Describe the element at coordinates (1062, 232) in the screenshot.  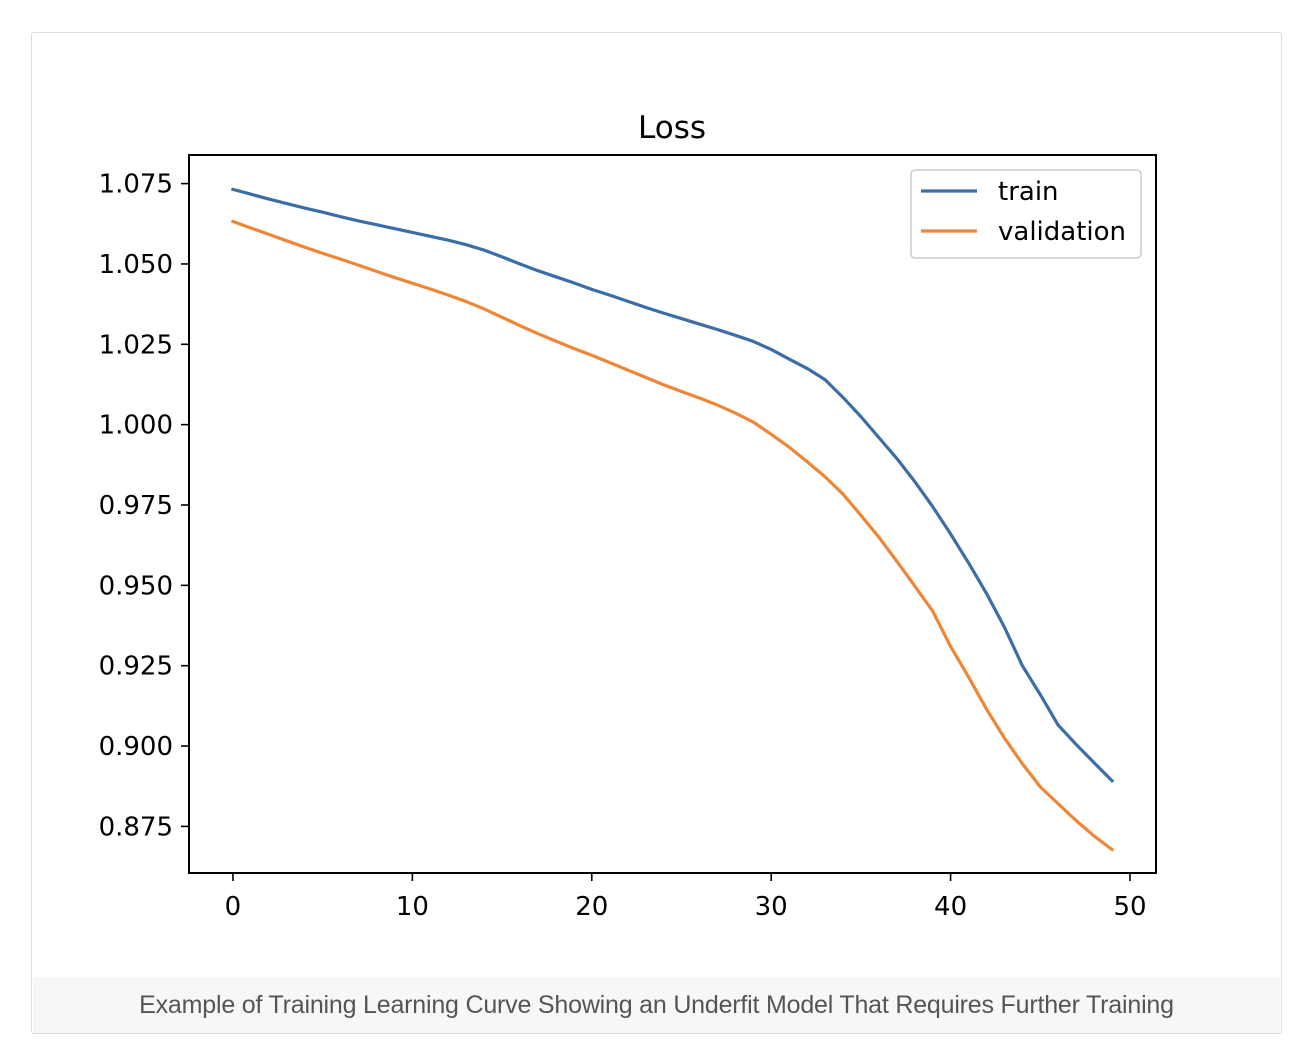
I see `legend-label-validation: validation` at that location.